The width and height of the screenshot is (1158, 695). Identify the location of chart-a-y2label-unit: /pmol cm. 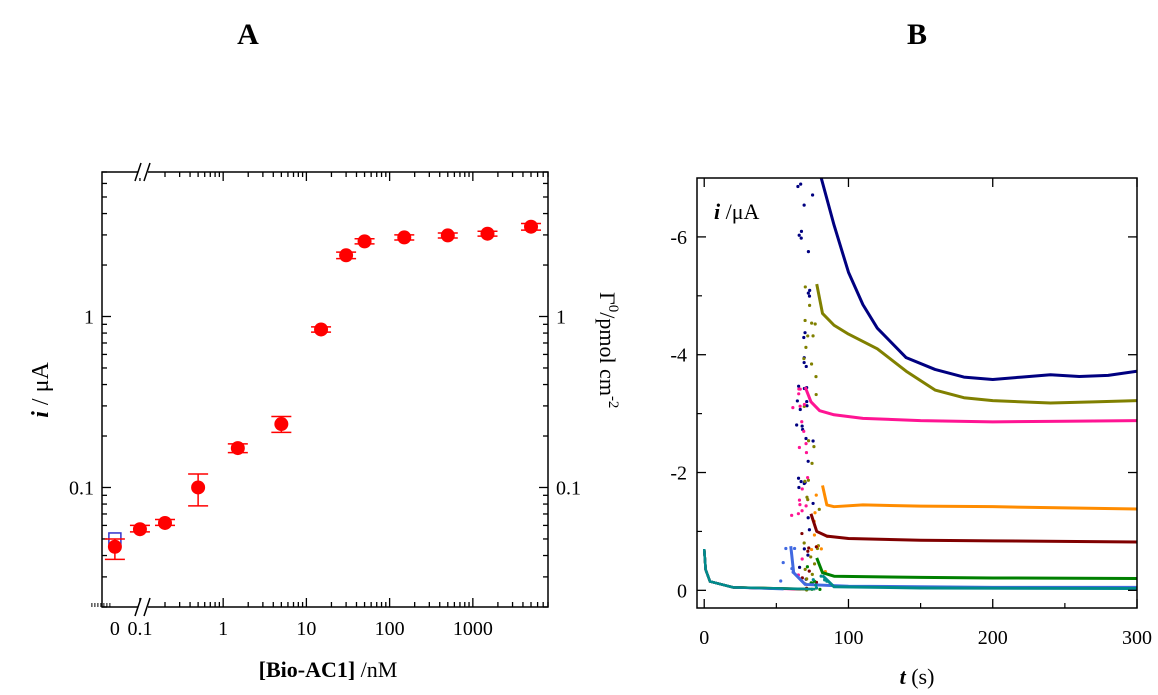
(607, 354).